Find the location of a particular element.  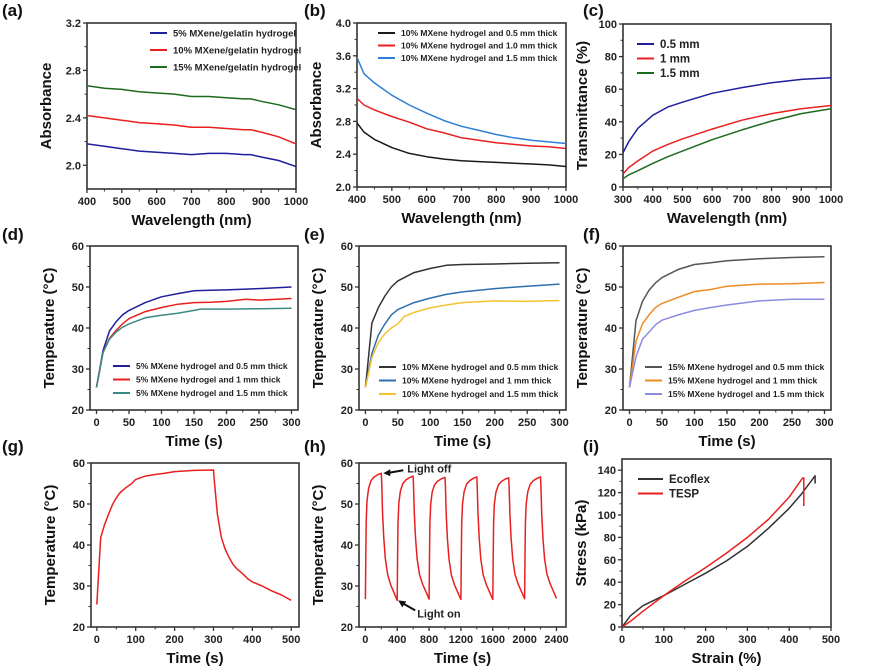

y-tick-label: 80 is located at coordinates (610, 538).